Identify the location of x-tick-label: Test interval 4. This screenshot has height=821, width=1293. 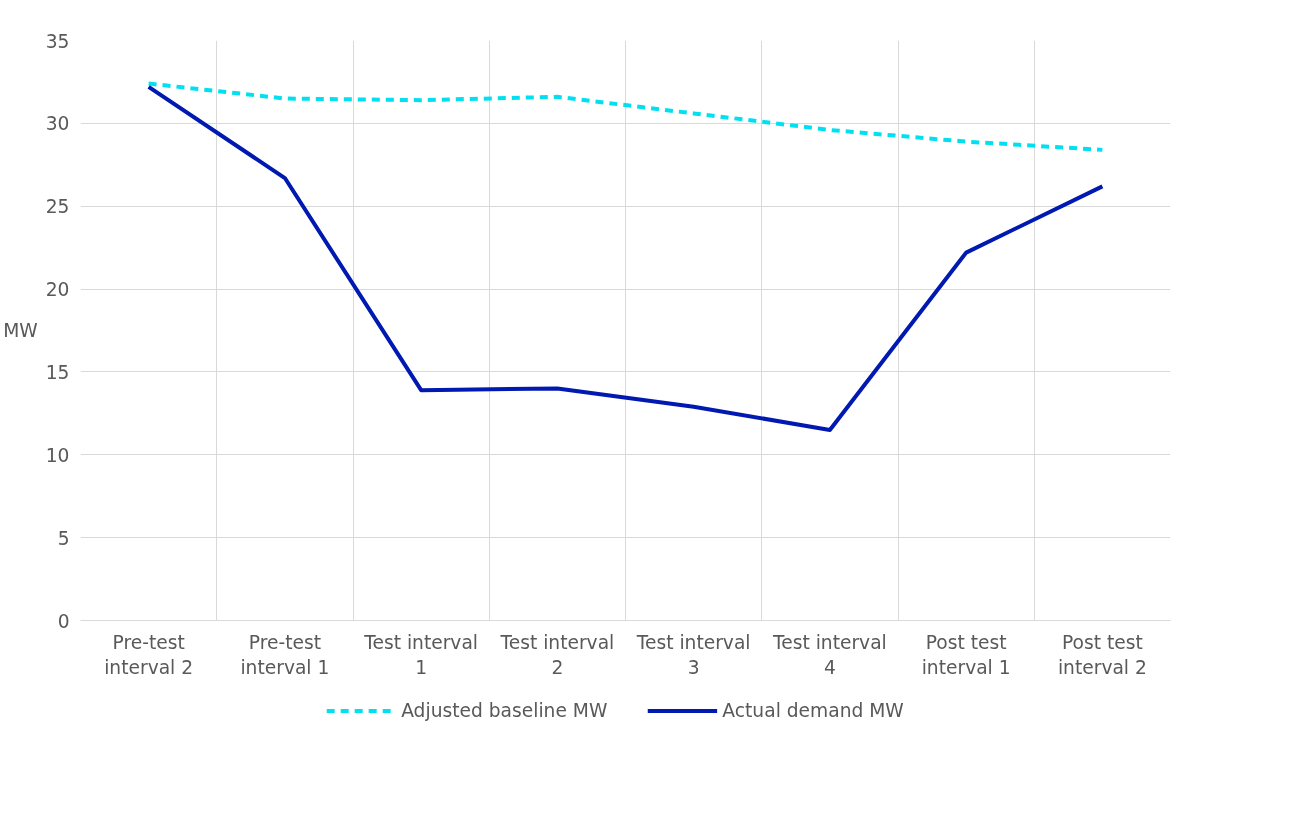
(829, 654).